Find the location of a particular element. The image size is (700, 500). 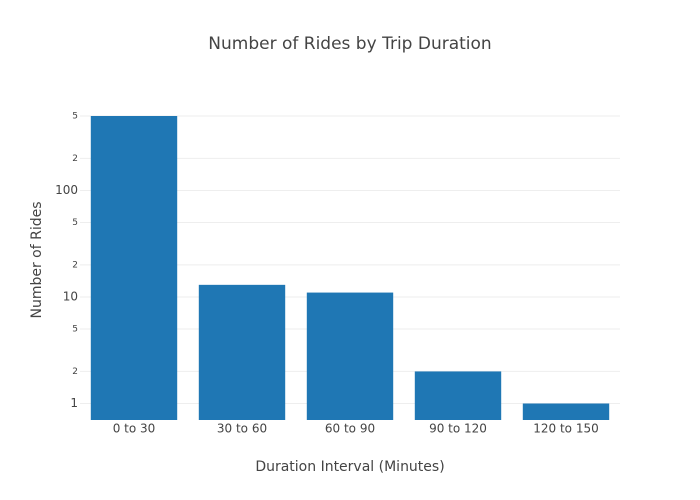

x-tick-label: 30 to 60 is located at coordinates (242, 429).